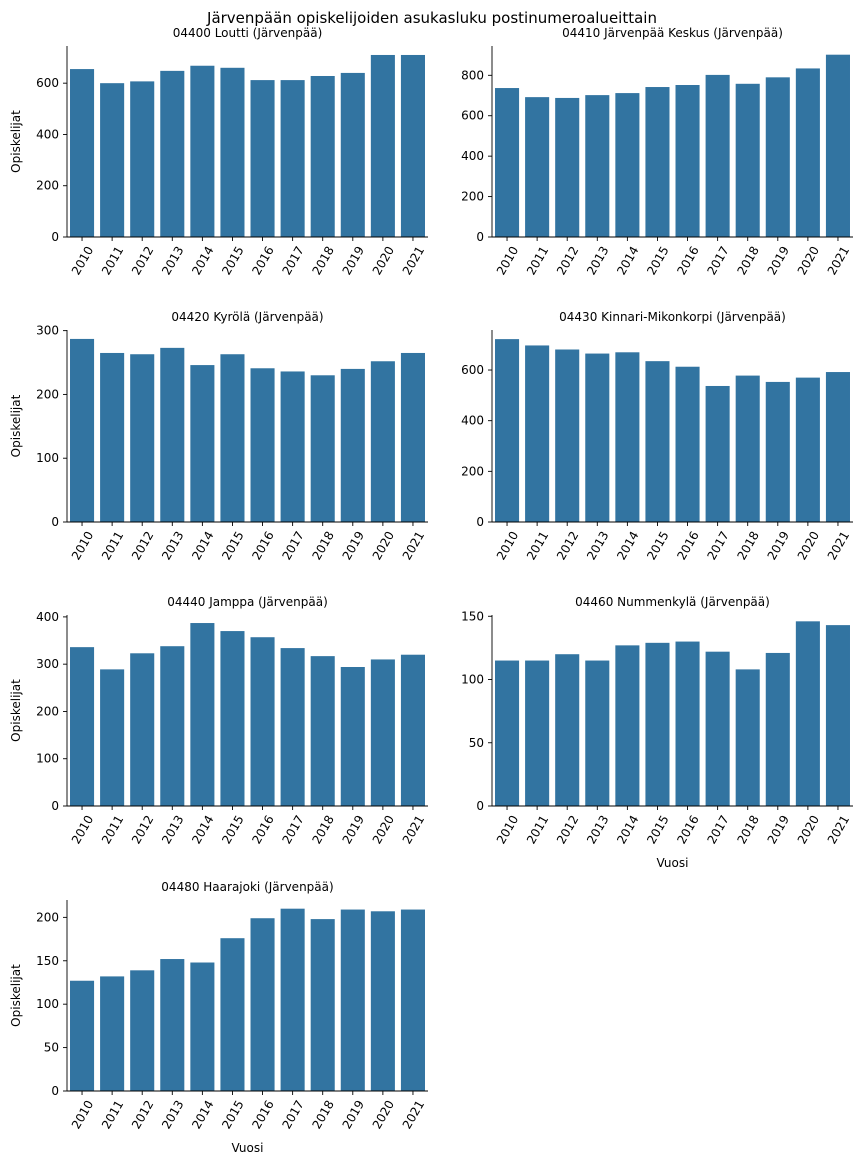 Image resolution: width=864 pixels, height=1168 pixels. Describe the element at coordinates (202, 1114) in the screenshot. I see `x-tick-label: 2014` at that location.